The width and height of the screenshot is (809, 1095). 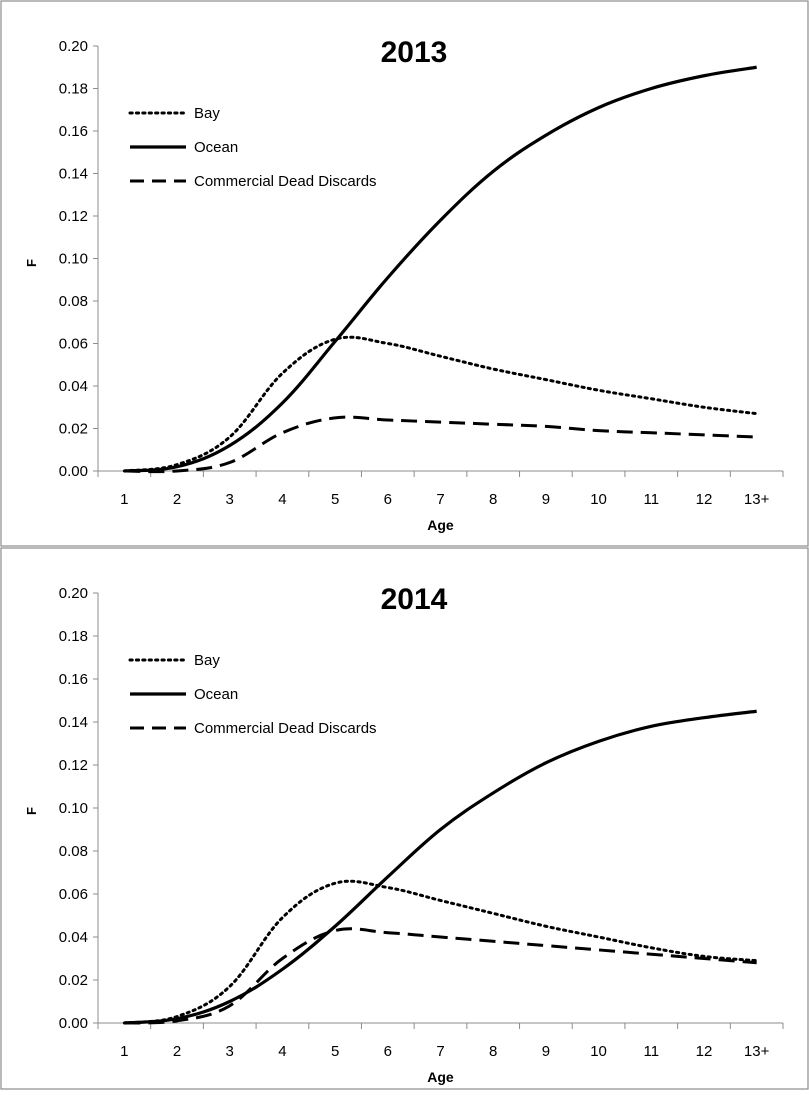 What do you see at coordinates (177, 499) in the screenshot?
I see `chart1-x-tick-label: 2` at bounding box center [177, 499].